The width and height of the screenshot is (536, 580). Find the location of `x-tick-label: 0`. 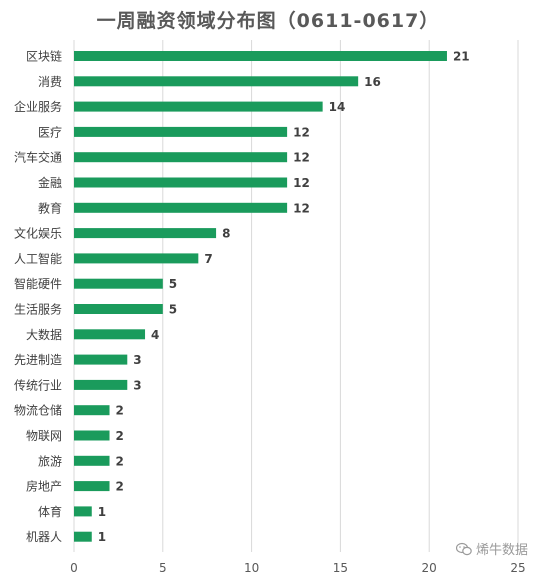

x-tick-label: 0 is located at coordinates (74, 568).